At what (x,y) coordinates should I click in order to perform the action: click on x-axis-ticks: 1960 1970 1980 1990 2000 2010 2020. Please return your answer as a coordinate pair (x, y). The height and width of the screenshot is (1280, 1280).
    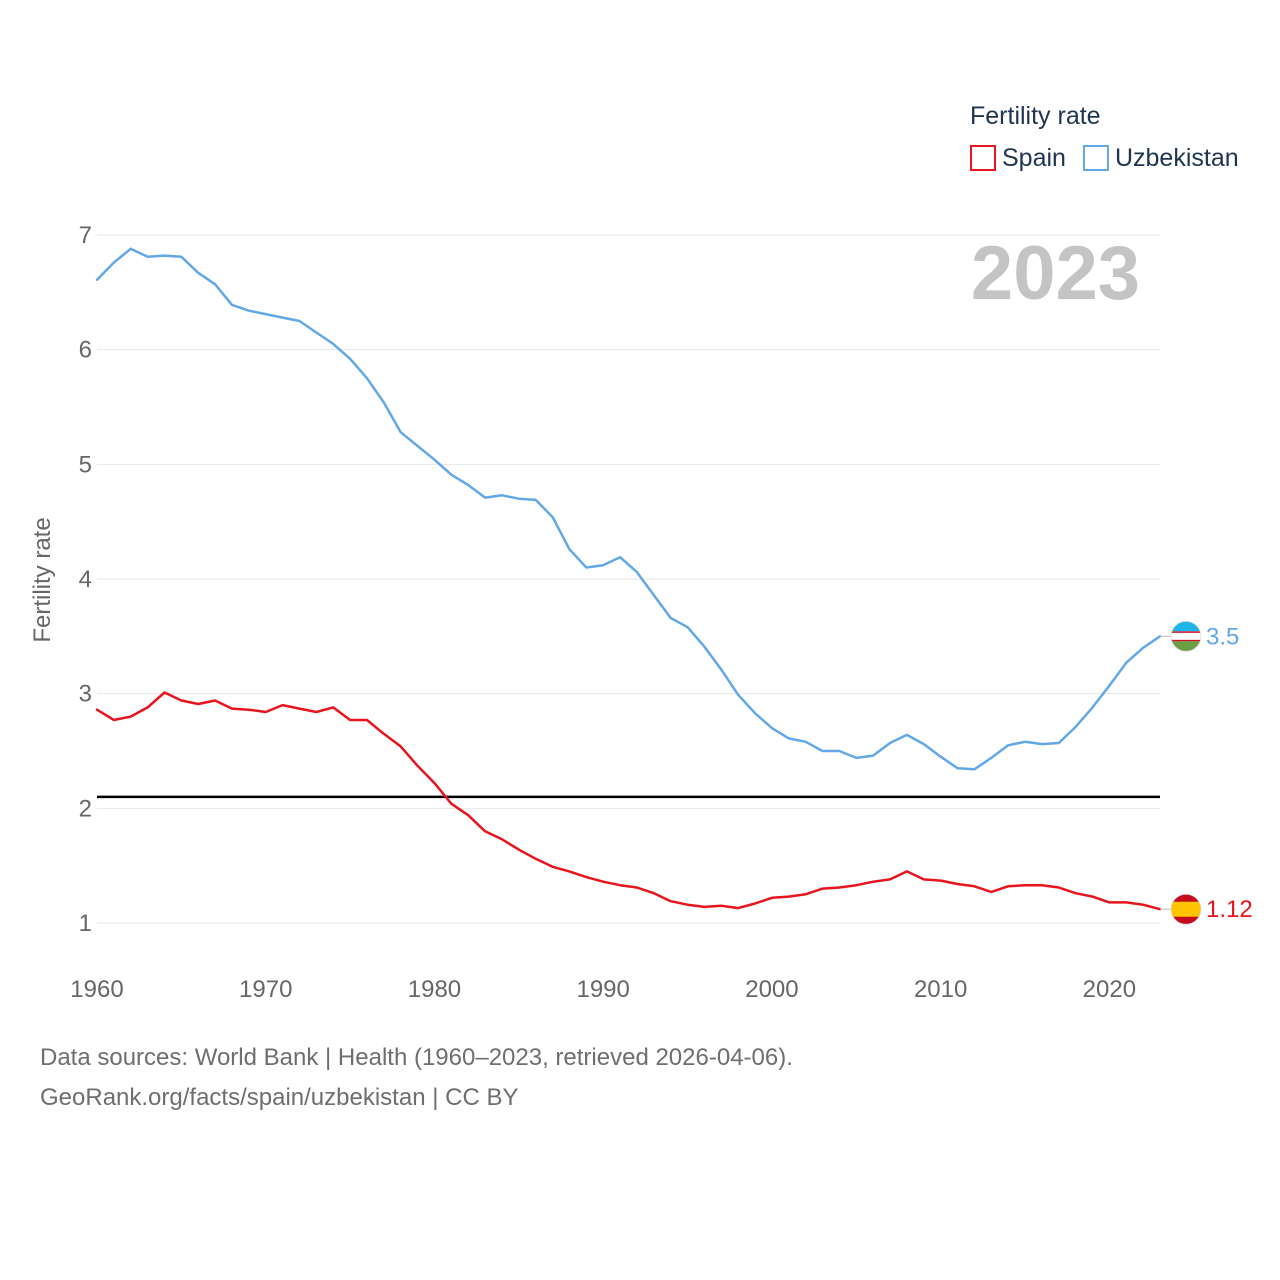
    Looking at the image, I should click on (603, 989).